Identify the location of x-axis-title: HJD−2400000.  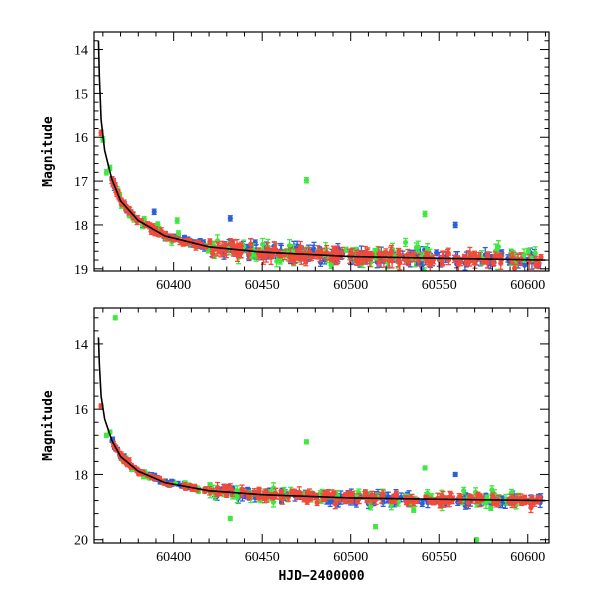
(321, 576).